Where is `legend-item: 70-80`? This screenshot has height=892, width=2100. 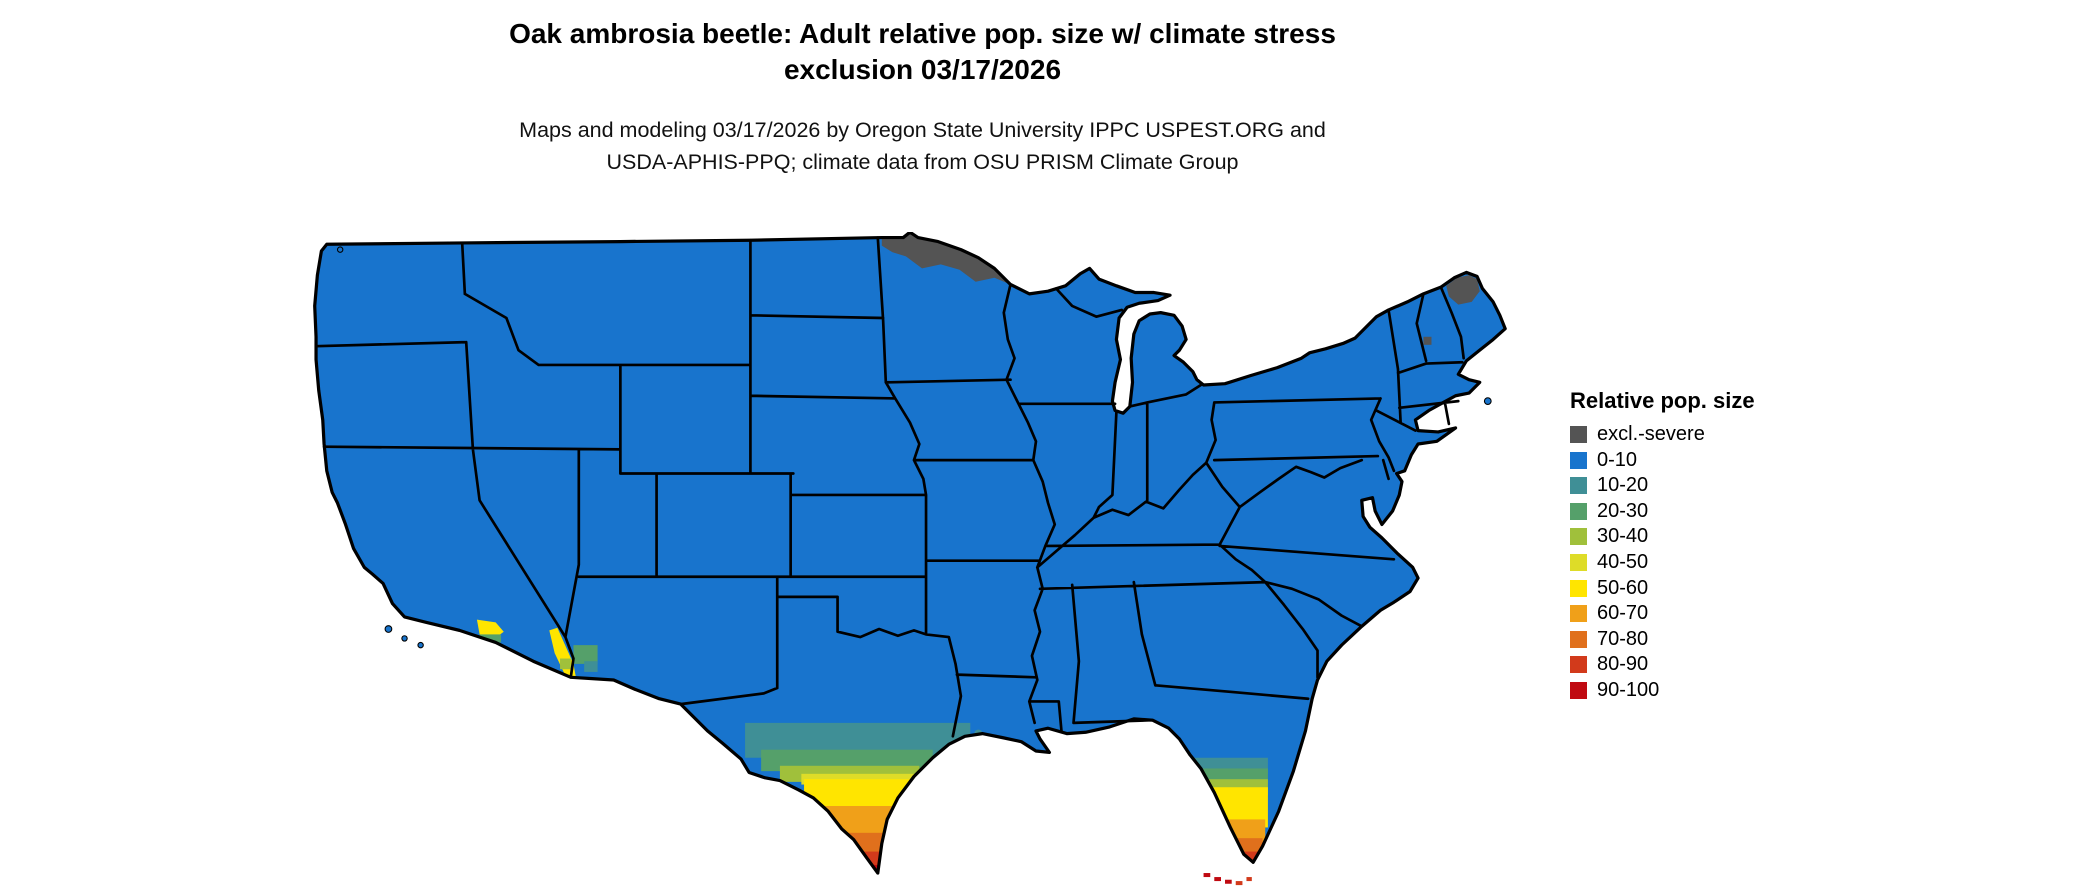
legend-item: 70-80 is located at coordinates (1720, 638).